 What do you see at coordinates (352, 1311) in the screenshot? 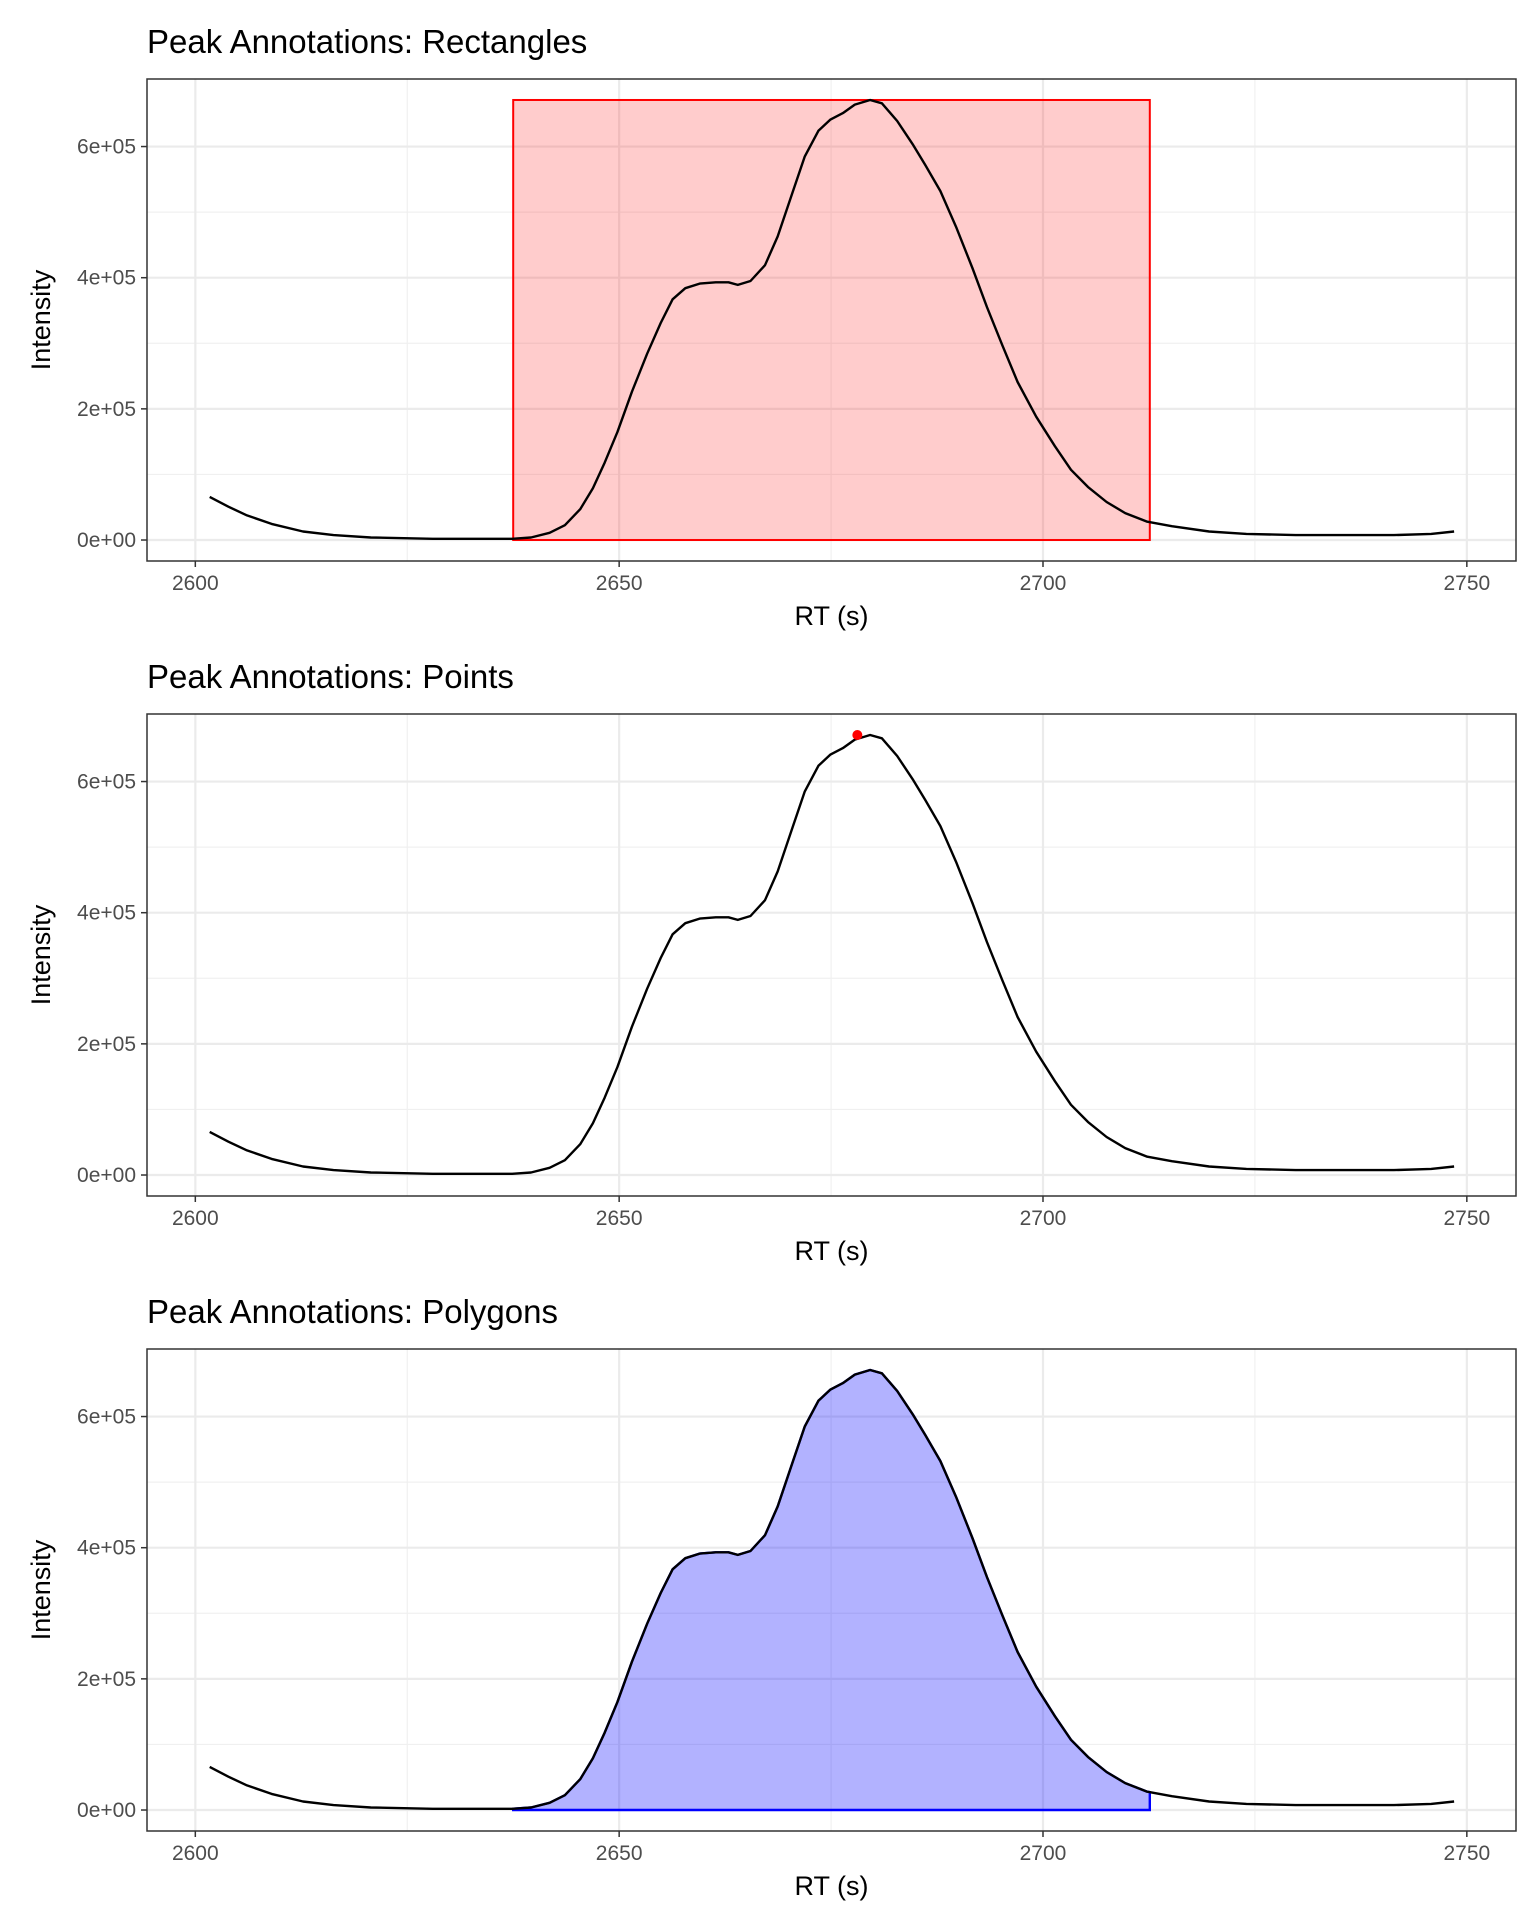
I see `chart-title: Peak Annotations: Polygons` at bounding box center [352, 1311].